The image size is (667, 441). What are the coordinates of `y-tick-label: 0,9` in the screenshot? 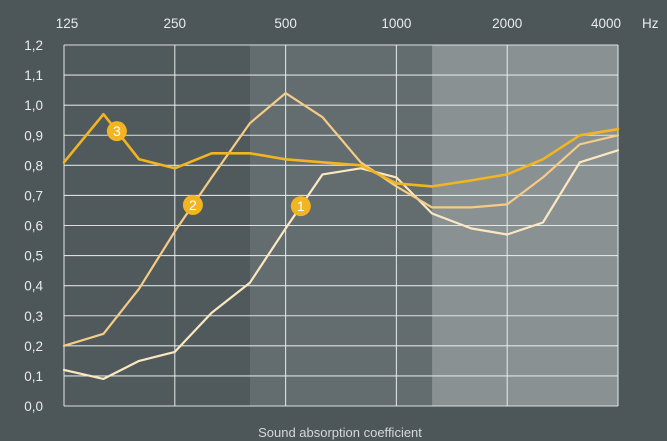 It's located at (33, 135).